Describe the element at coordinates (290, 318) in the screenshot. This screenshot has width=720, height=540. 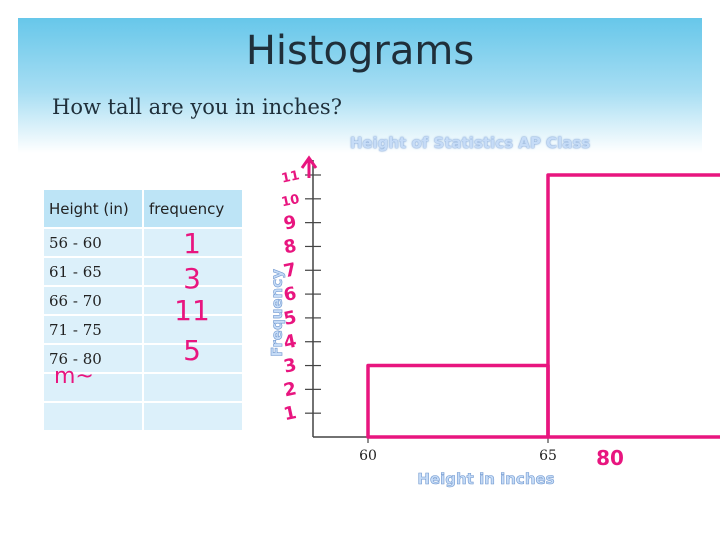
I see `handwritten-y-tick: 5` at that location.